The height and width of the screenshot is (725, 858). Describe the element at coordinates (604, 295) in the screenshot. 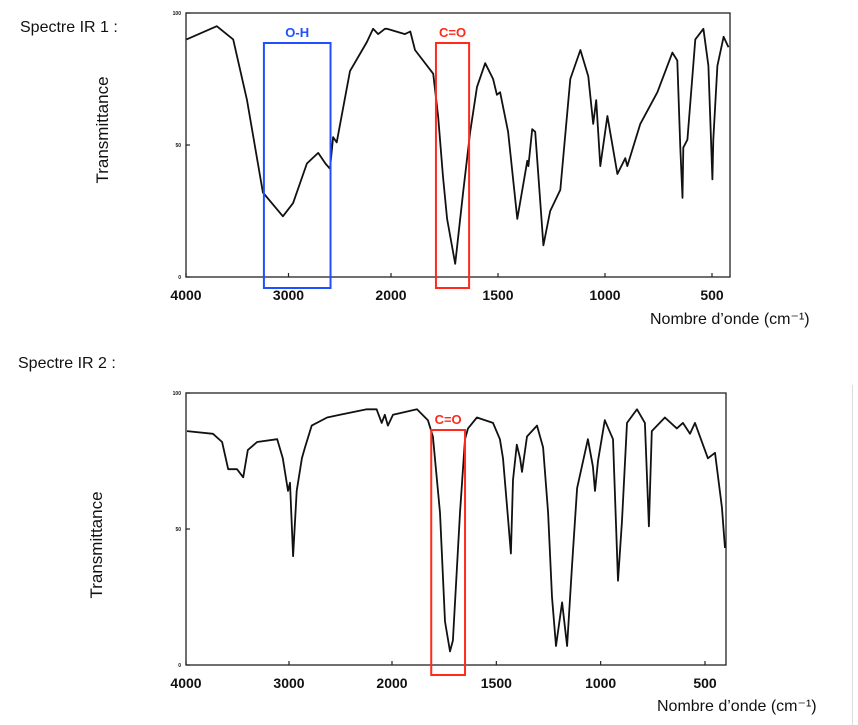

I see `spectrum-1-x-tick-label: 1000` at that location.